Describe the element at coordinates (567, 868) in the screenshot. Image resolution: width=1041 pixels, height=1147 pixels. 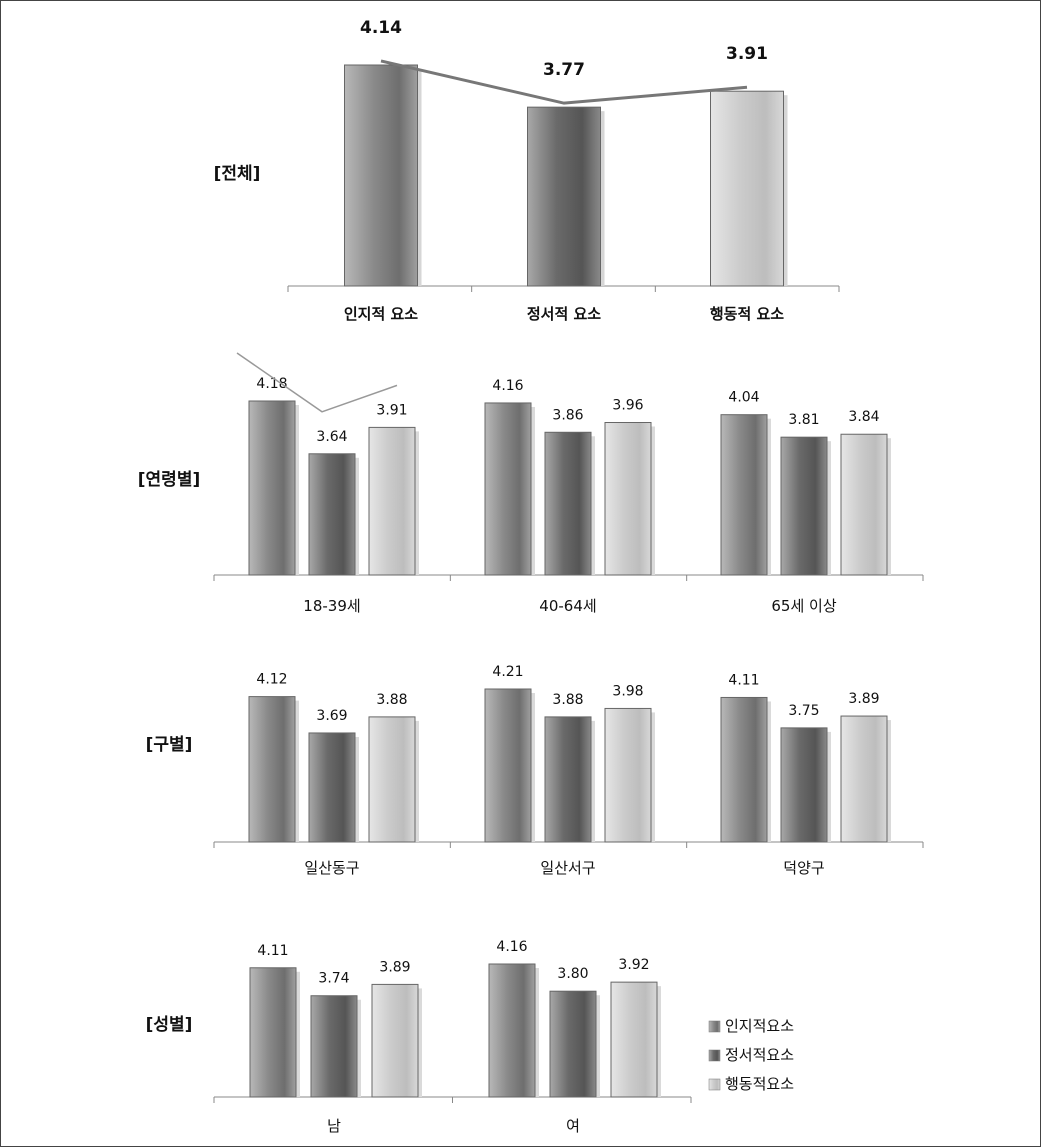
I see `category-label: 일산서구` at that location.